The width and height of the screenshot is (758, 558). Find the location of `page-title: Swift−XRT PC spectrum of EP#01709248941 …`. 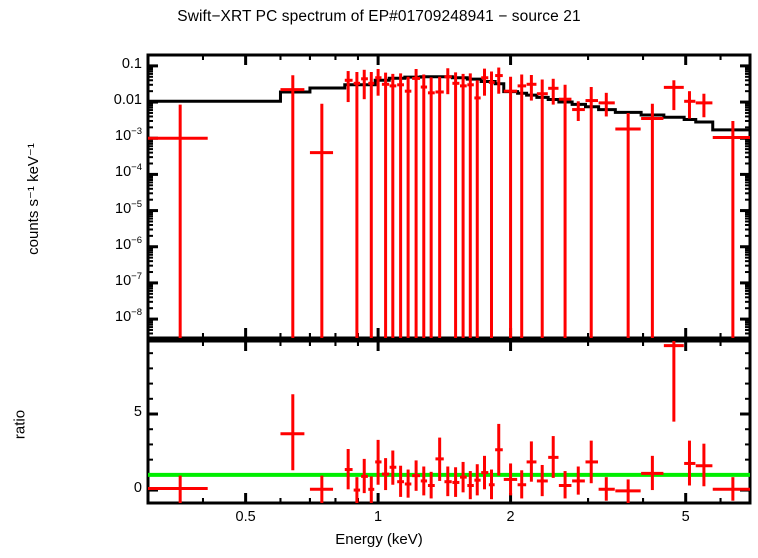

page-title: Swift−XRT PC spectrum of EP#01709248941 … is located at coordinates (379, 16).